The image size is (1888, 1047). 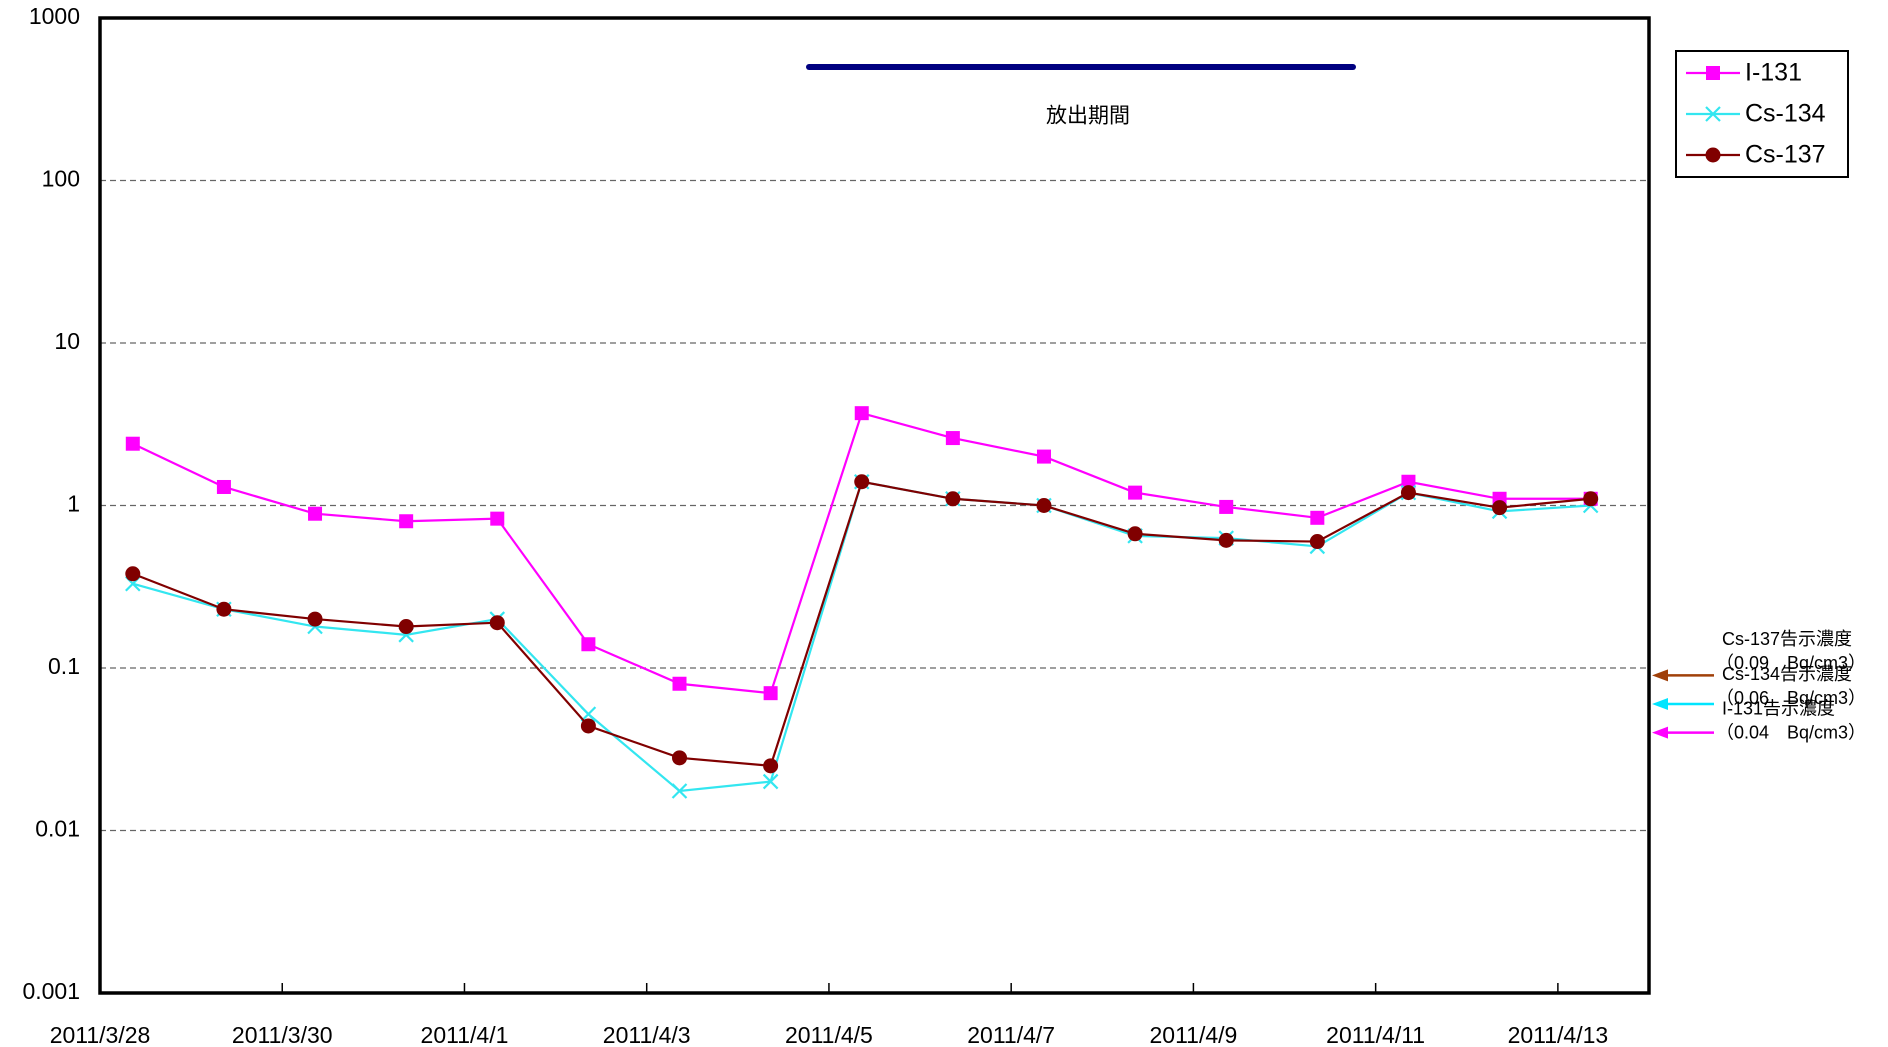 I want to click on x-tick-label: 2011/3/30, so click(x=282, y=1034).